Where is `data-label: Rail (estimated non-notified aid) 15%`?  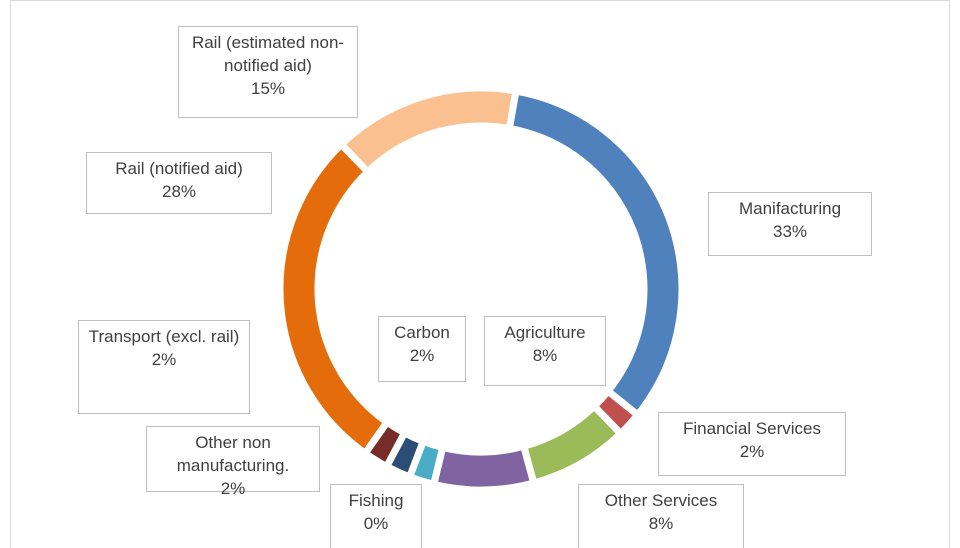
data-label: Rail (estimated non-notified aid) 15% is located at coordinates (268, 72).